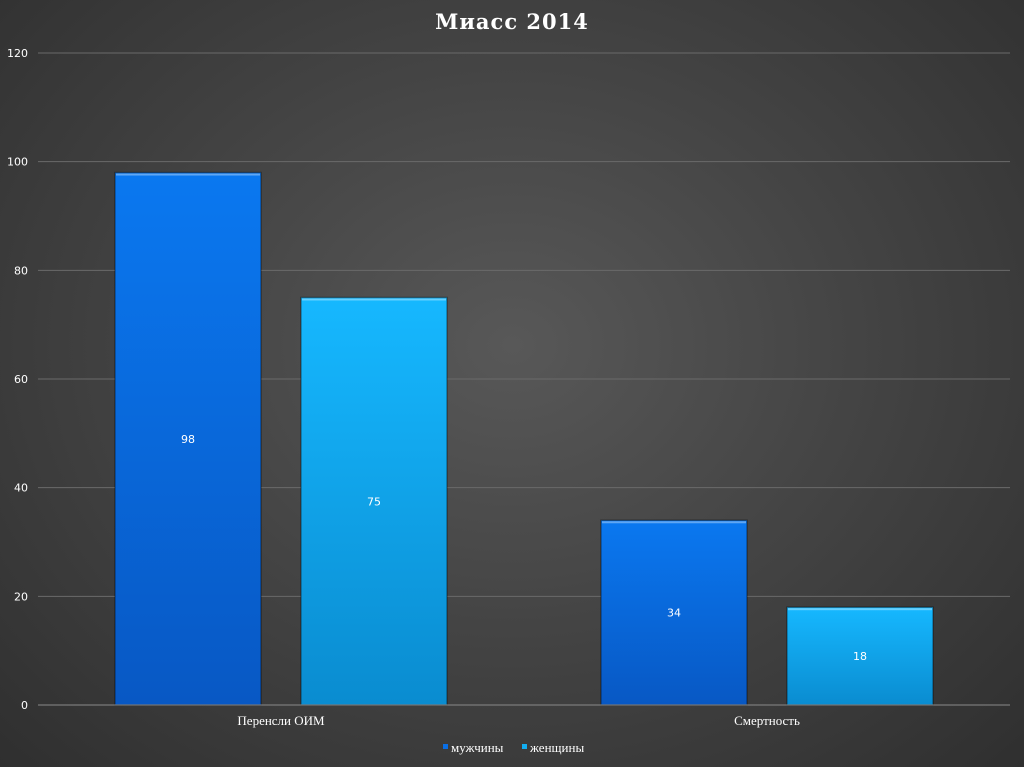 The width and height of the screenshot is (1024, 767). I want to click on x-axis-categories: Перенсли ОИМ Смертность, so click(518, 720).